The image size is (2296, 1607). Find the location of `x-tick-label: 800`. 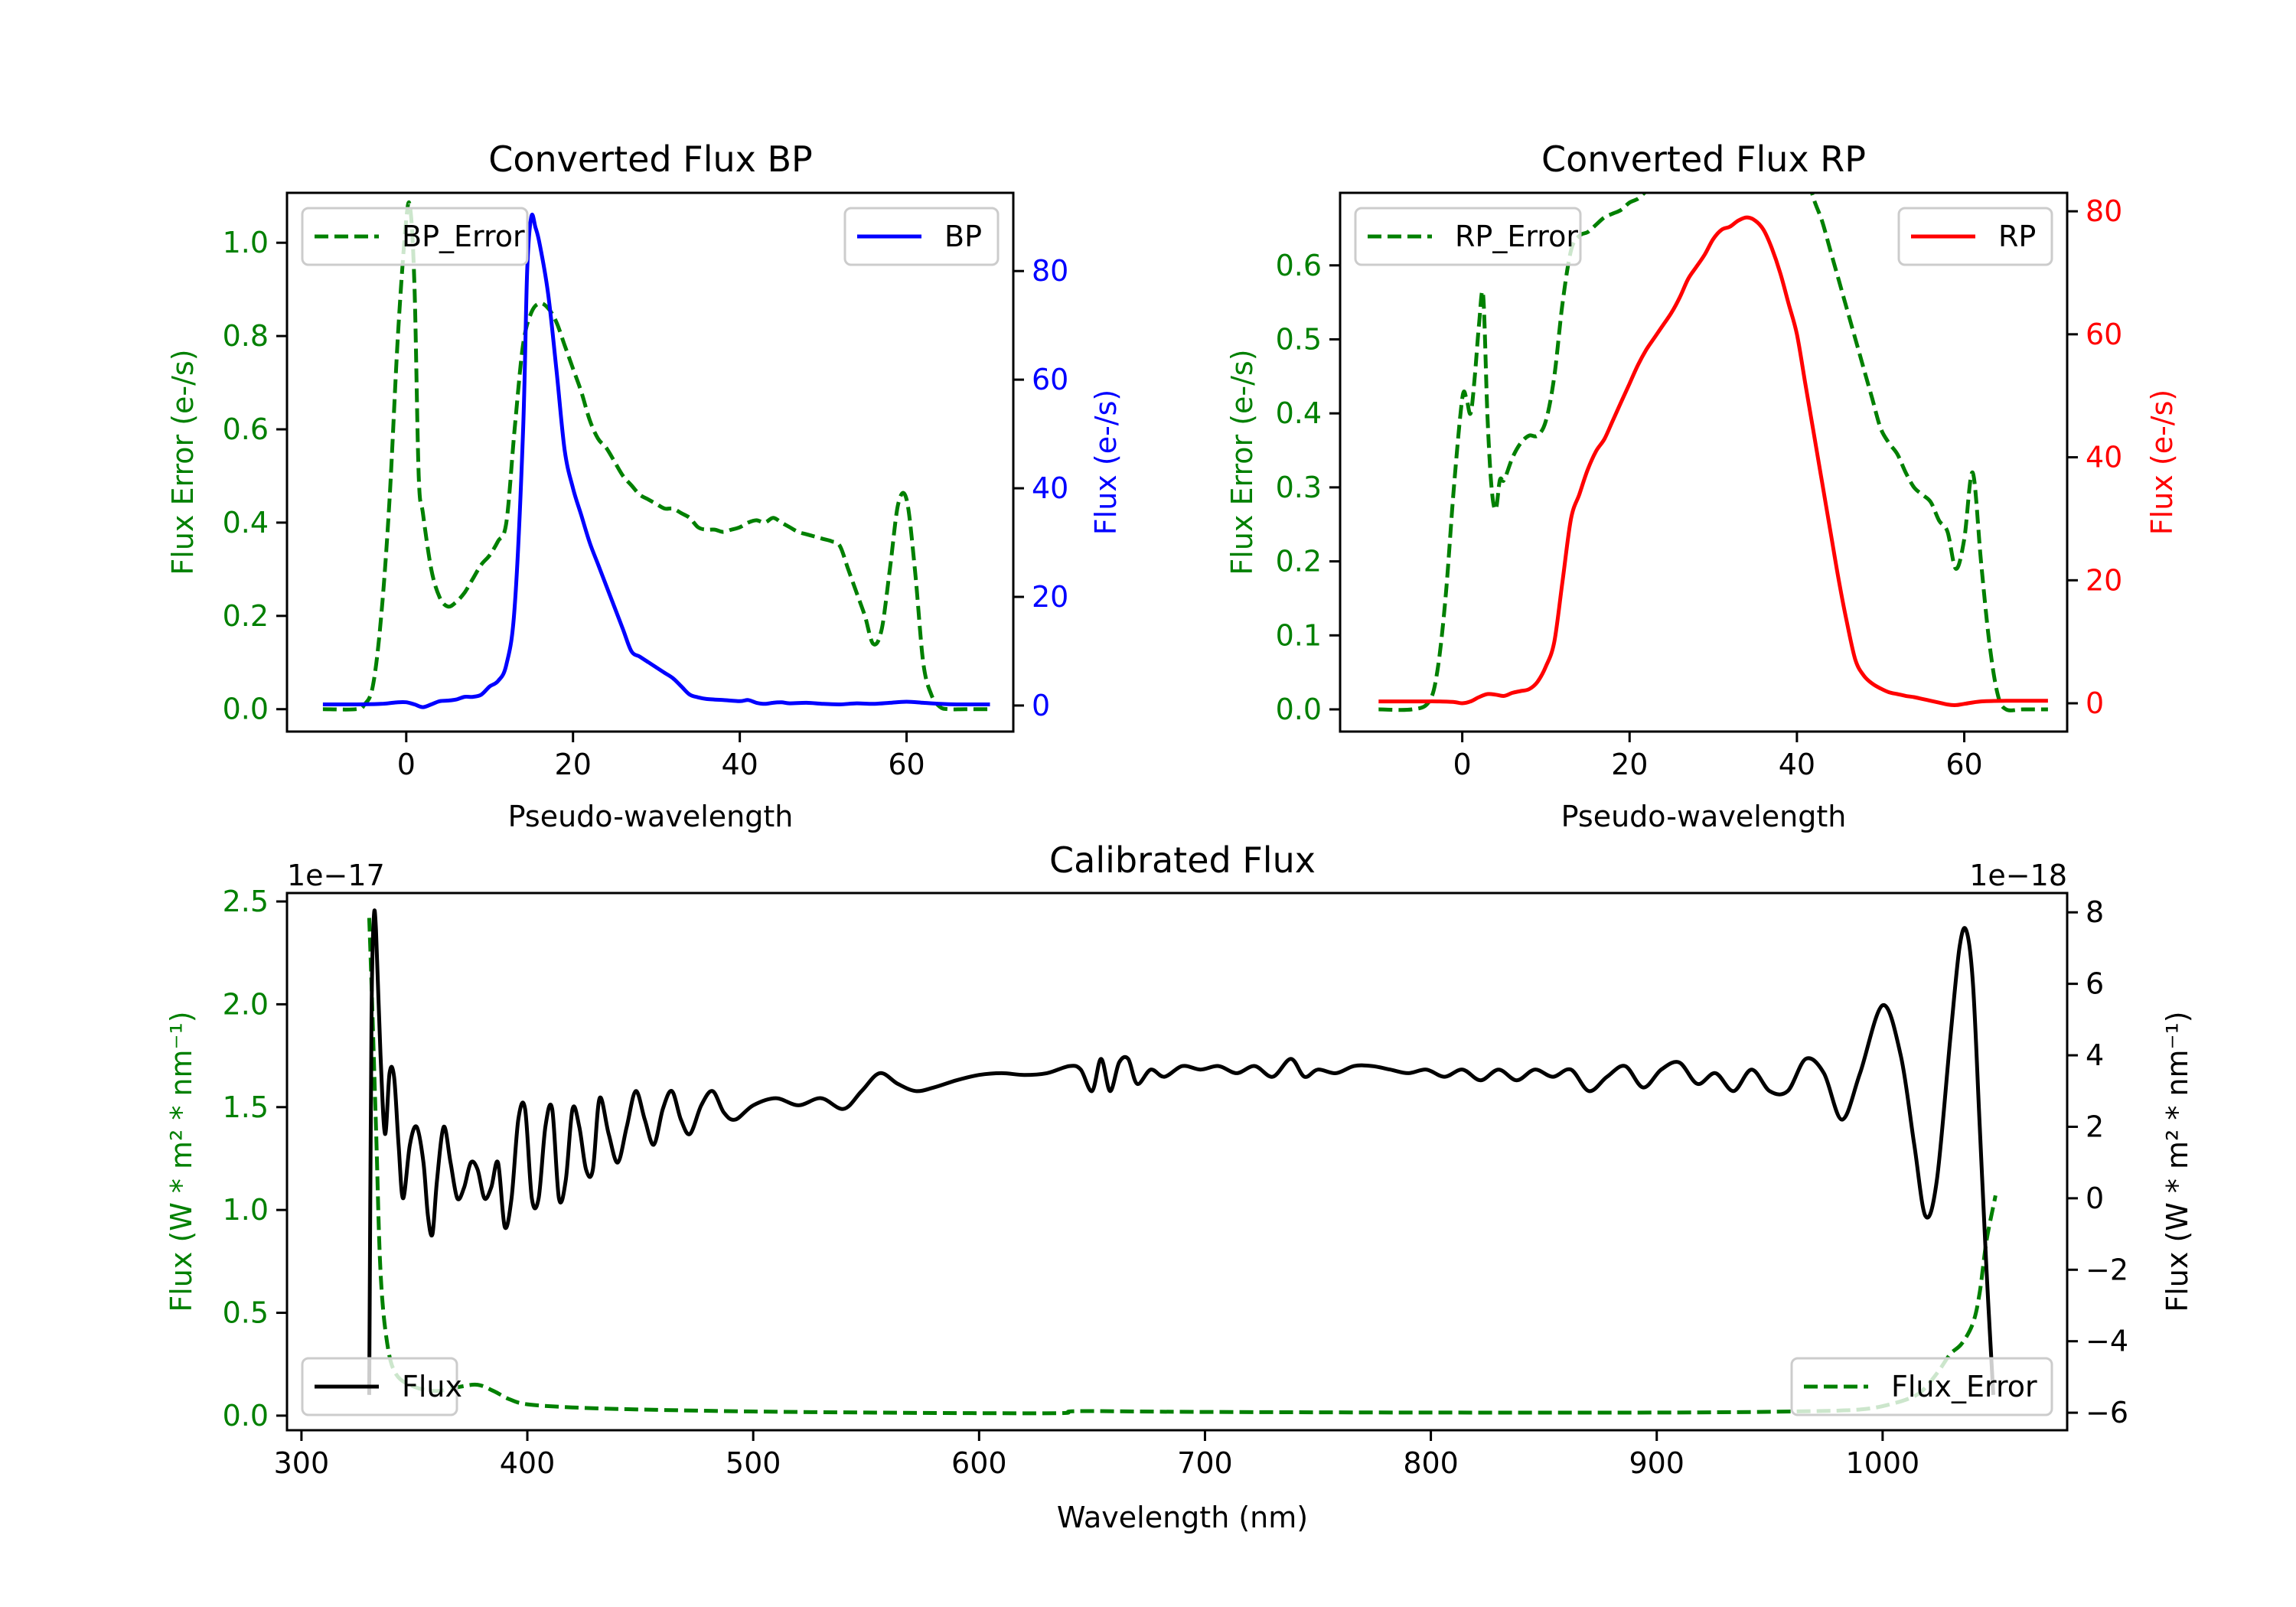

x-tick-label: 800 is located at coordinates (1431, 1463).